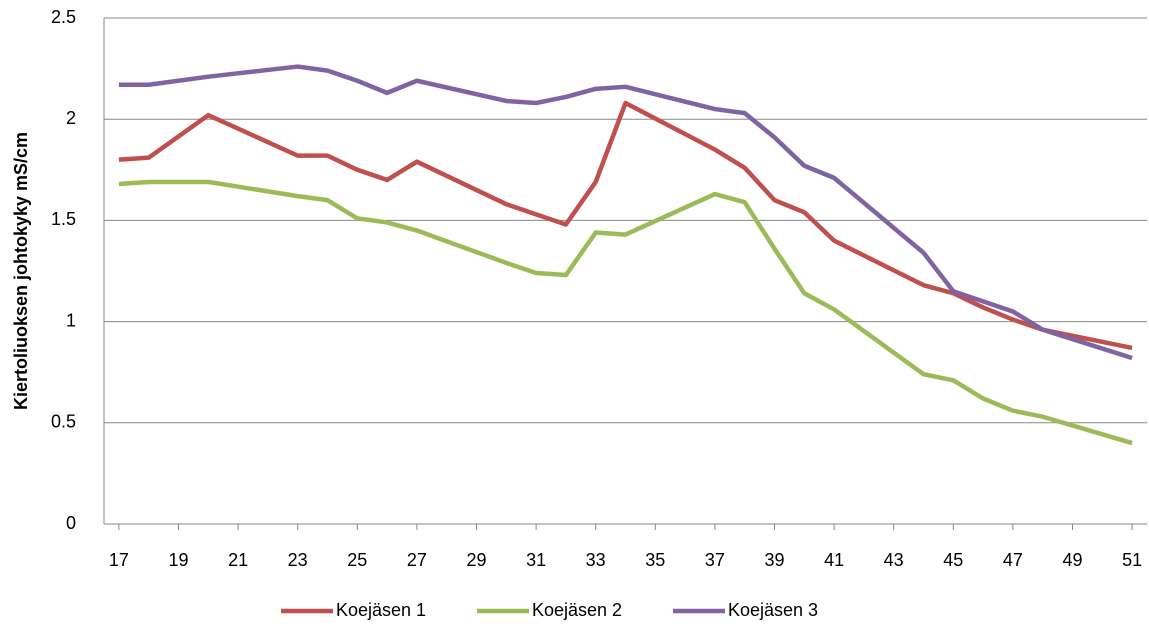 The height and width of the screenshot is (628, 1149). I want to click on y-tick-label: 0.5, so click(63, 422).